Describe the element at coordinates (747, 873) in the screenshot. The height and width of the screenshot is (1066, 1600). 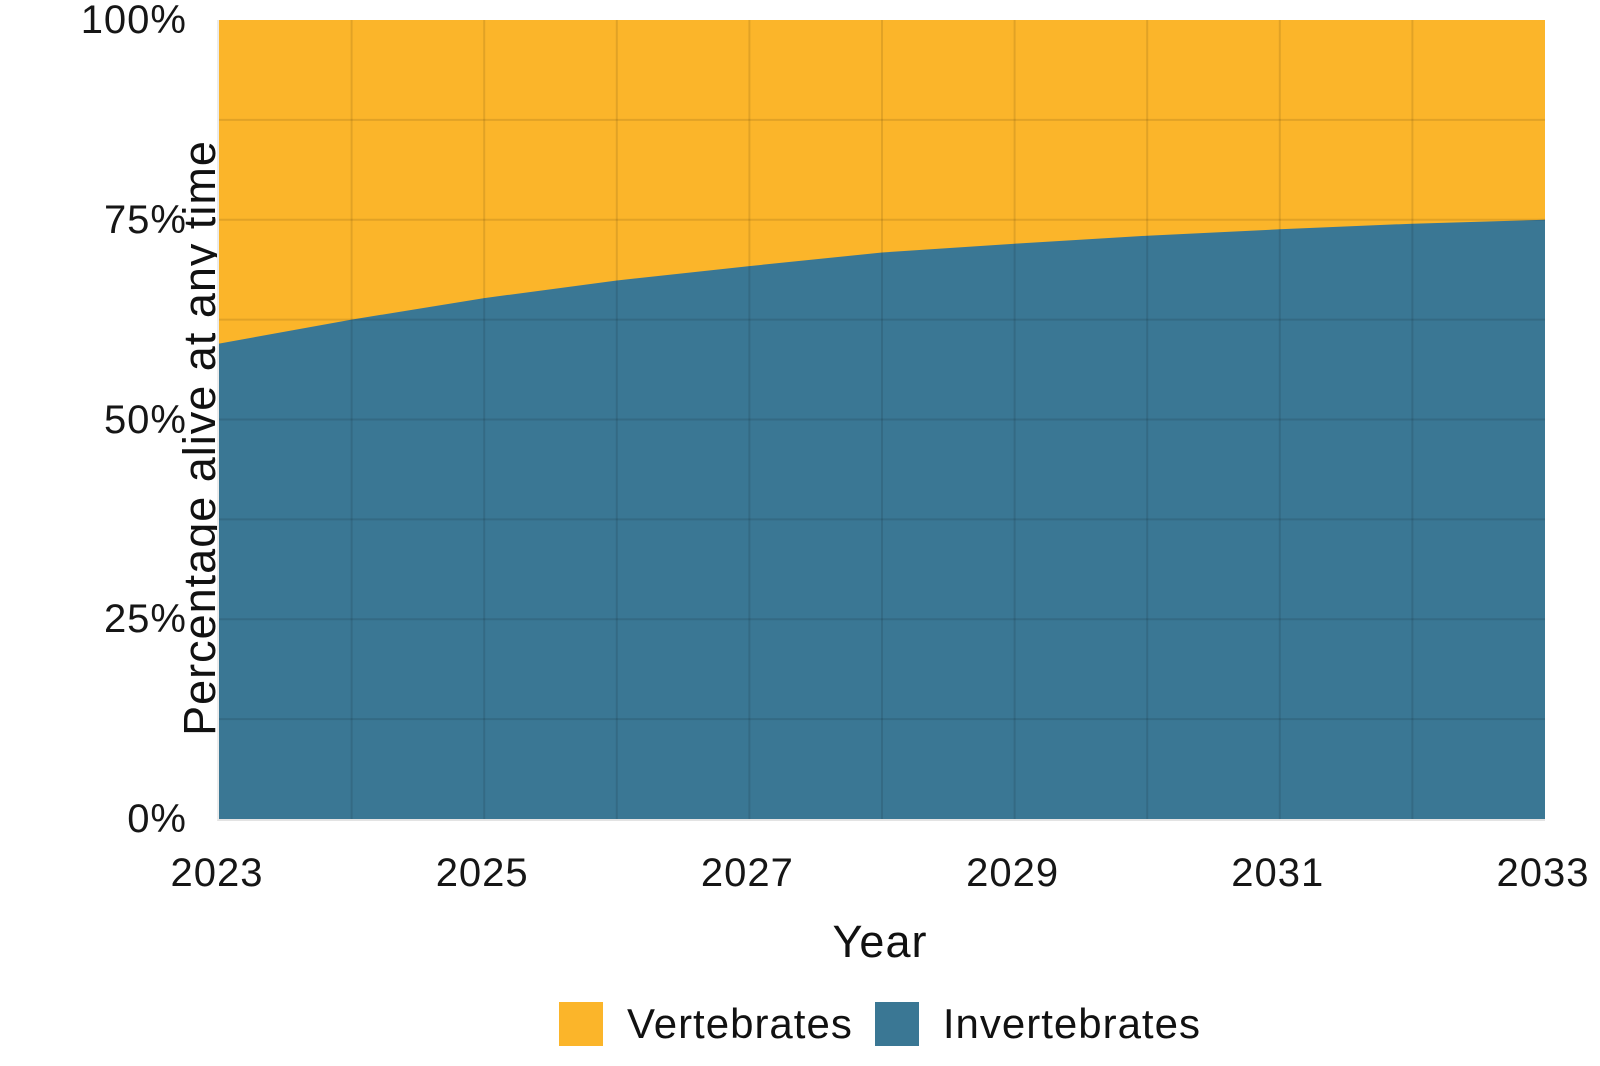
I see `x-tick-label: 2027` at that location.